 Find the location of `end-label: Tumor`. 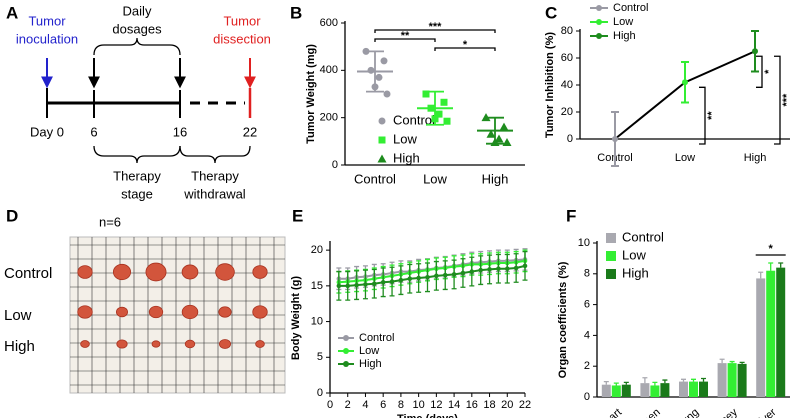

end-label: Tumor is located at coordinates (242, 20).